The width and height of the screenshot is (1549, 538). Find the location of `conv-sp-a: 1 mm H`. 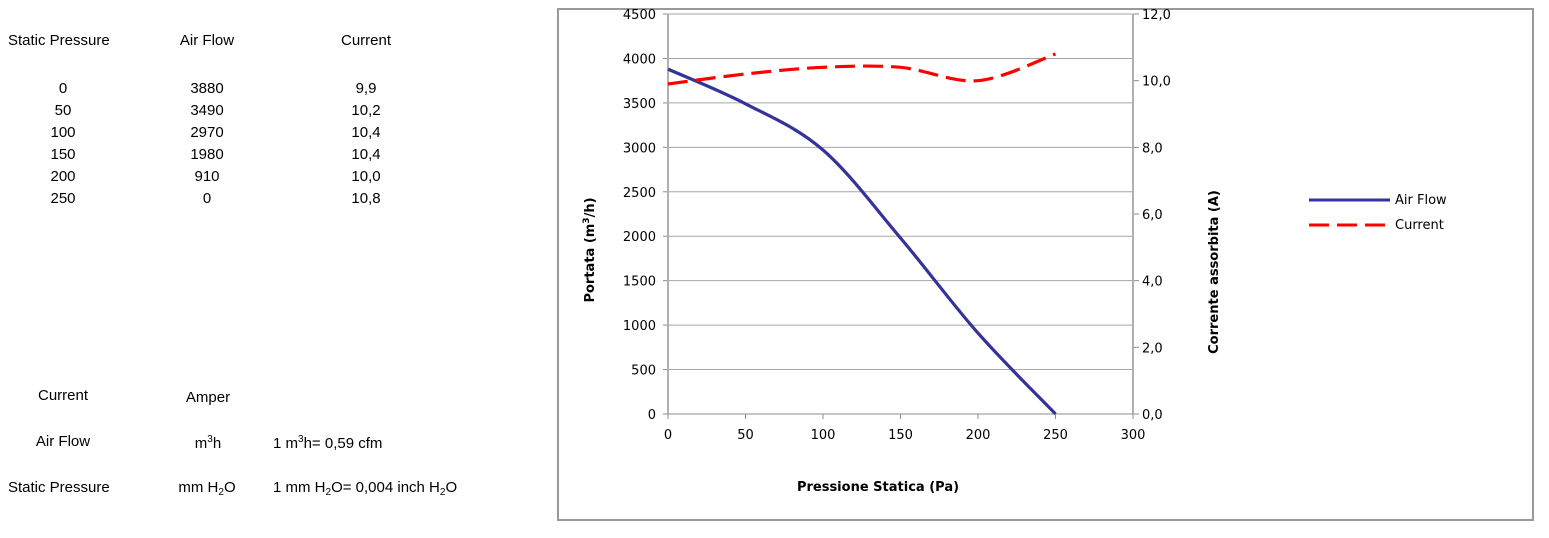

conv-sp-a: 1 mm H is located at coordinates (299, 487).